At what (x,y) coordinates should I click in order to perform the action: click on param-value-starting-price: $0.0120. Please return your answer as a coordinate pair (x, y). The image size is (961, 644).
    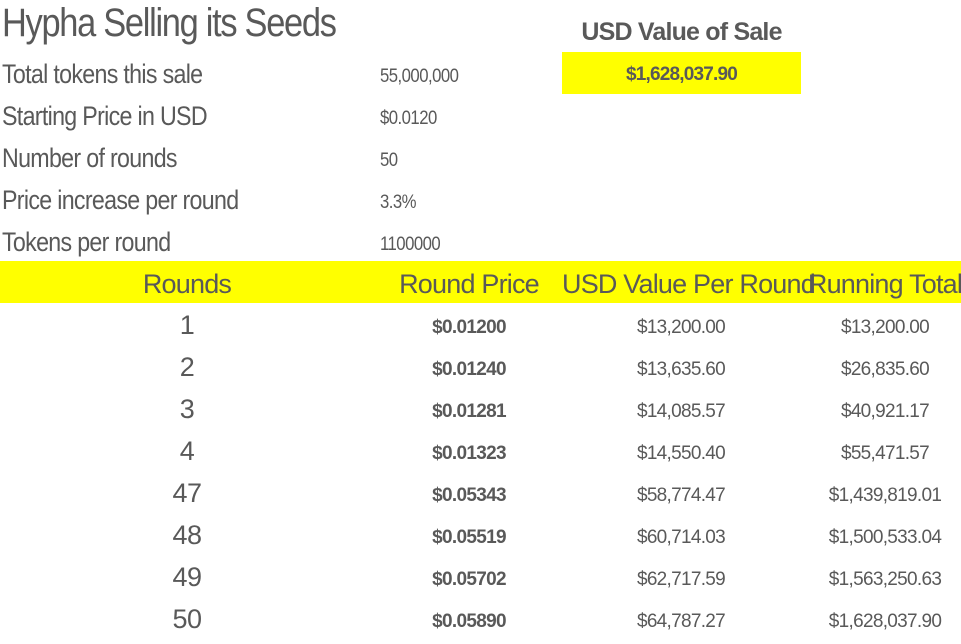
    Looking at the image, I should click on (408, 118).